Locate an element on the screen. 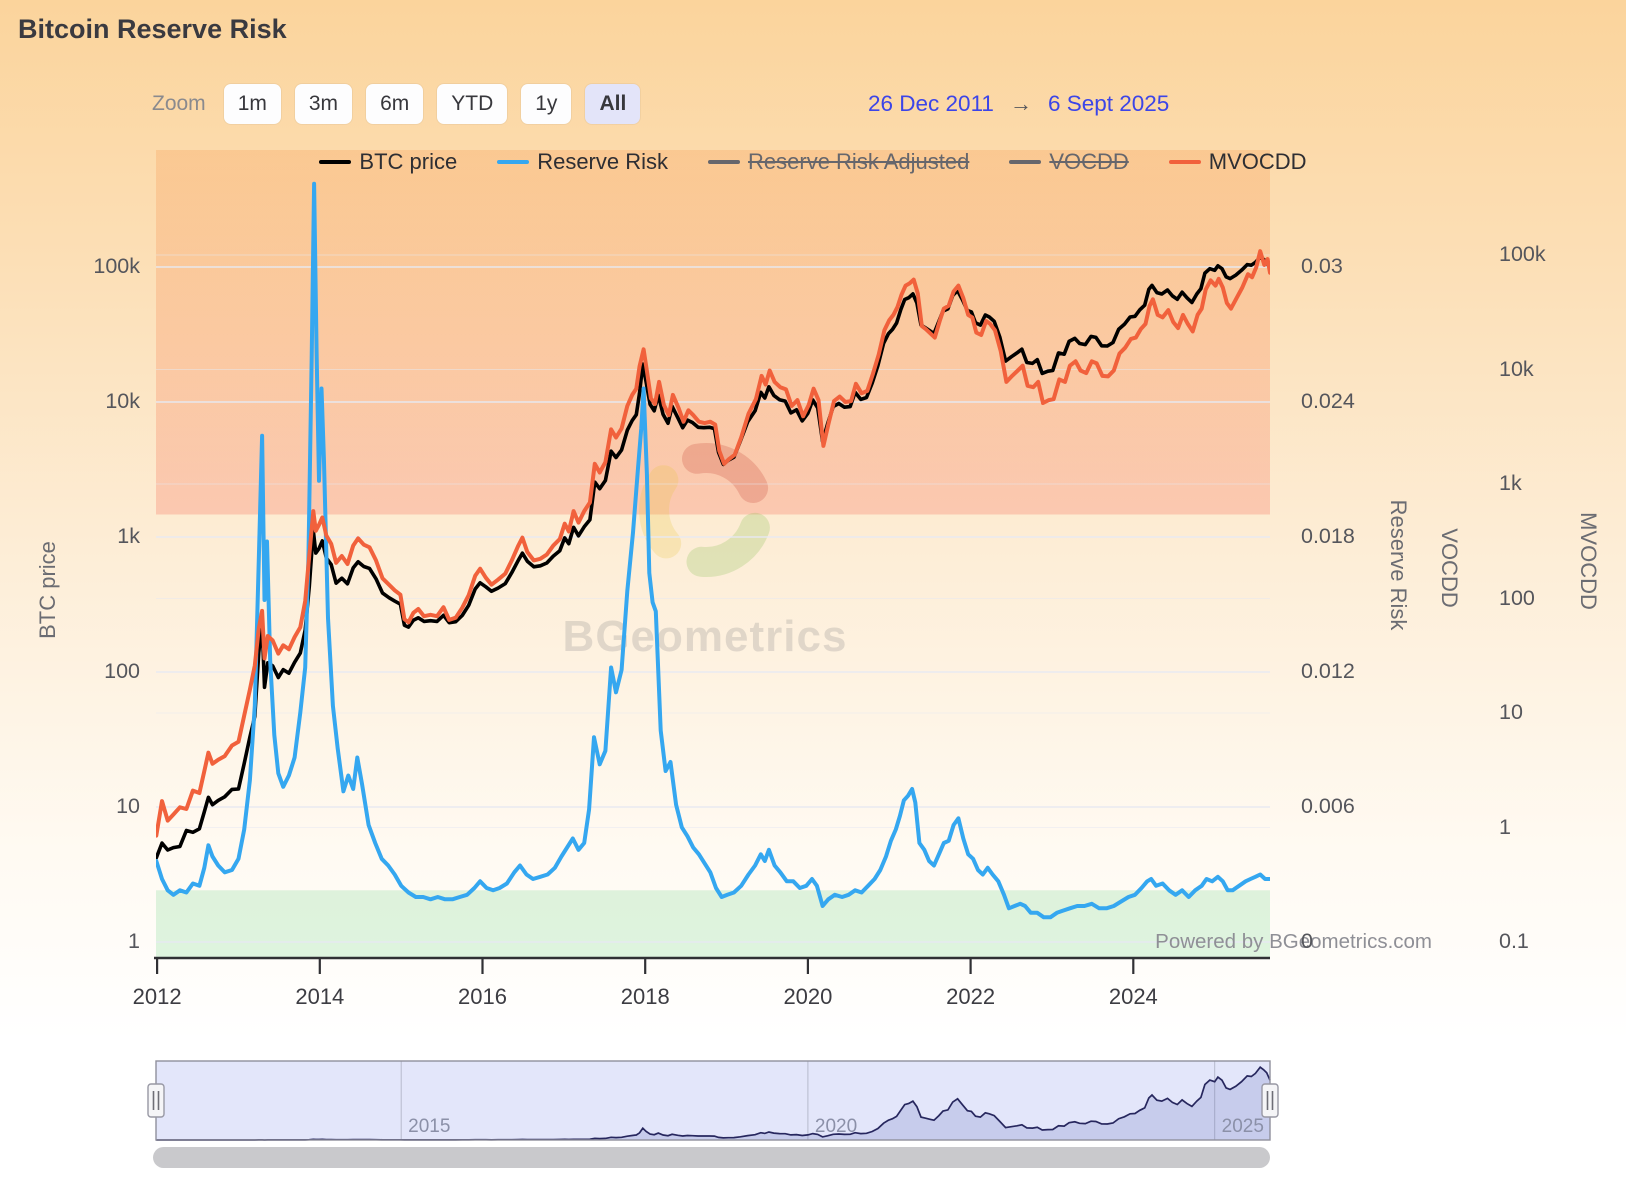 This screenshot has height=1182, width=1626. watermark-text: BGeometrics is located at coordinates (705, 636).